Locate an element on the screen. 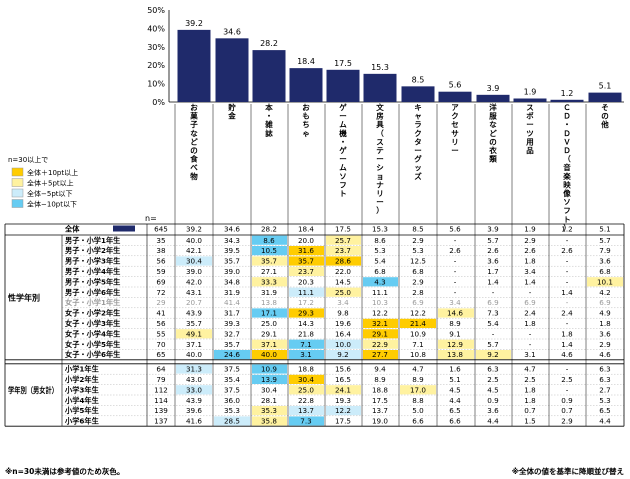 The width and height of the screenshot is (630, 479). row-label: 小学5年生 is located at coordinates (81, 410).